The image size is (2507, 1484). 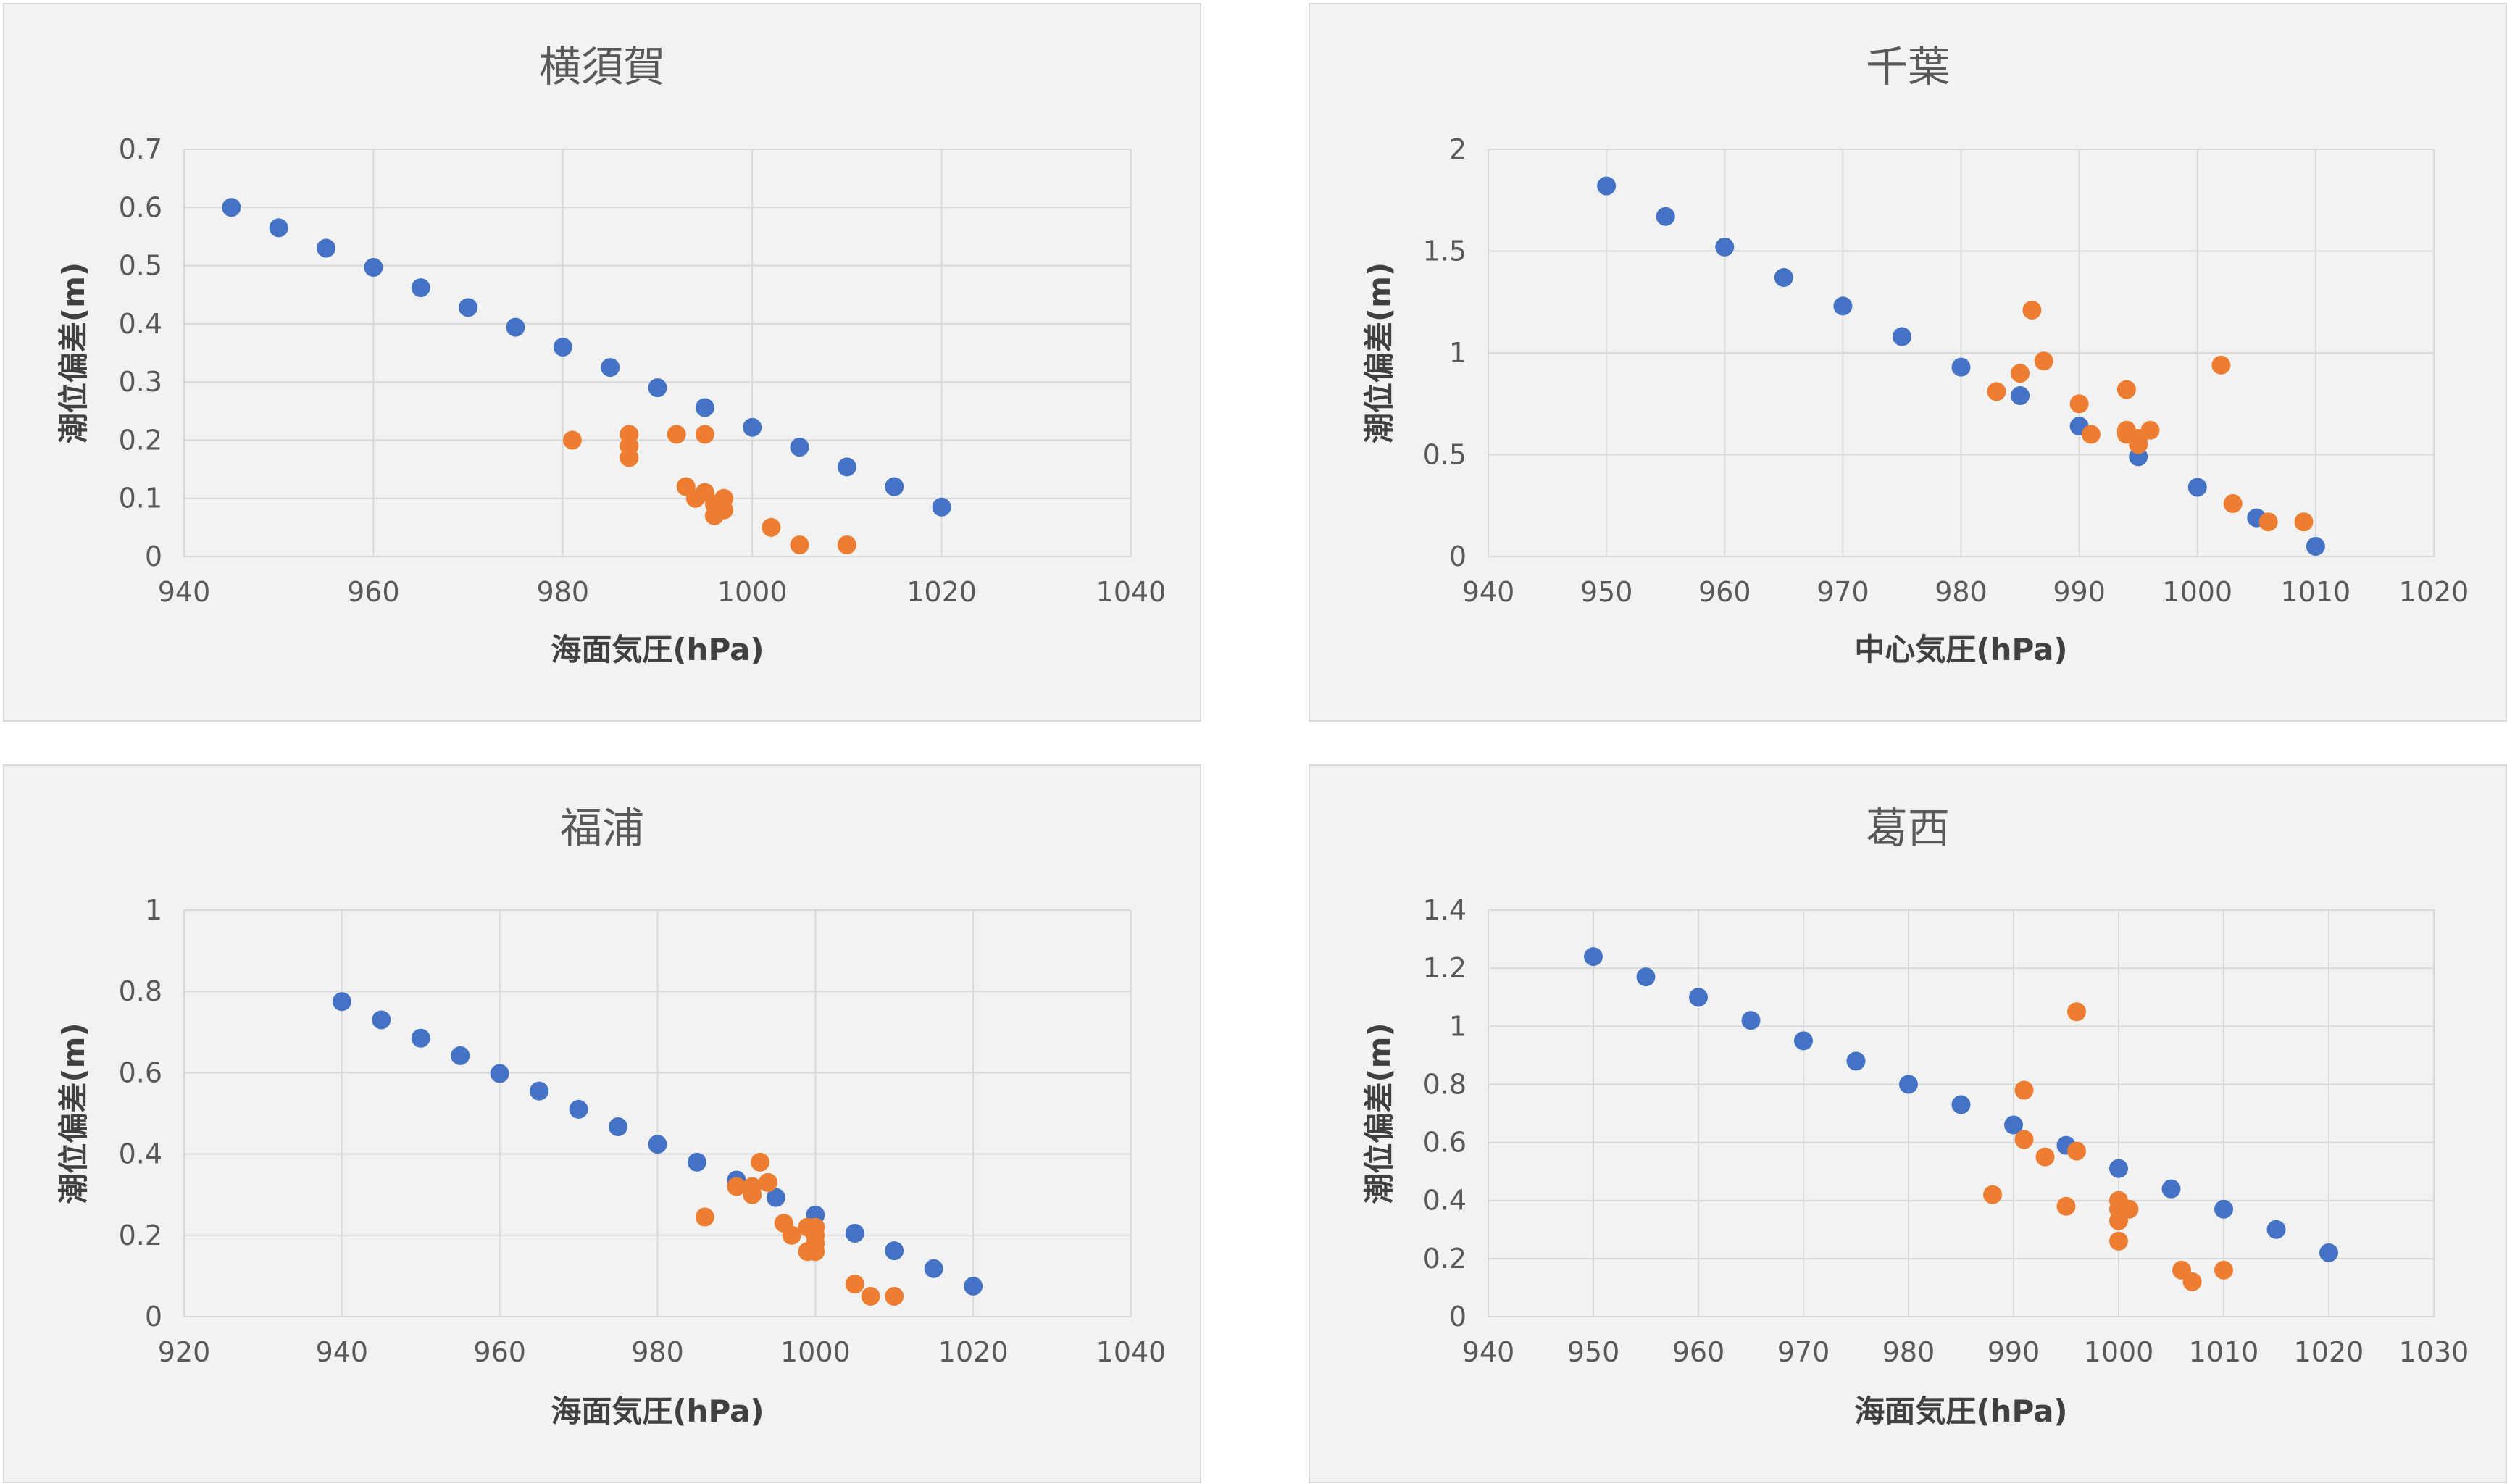 I want to click on x-axis-label: 海面気圧(hPa), so click(x=1961, y=1411).